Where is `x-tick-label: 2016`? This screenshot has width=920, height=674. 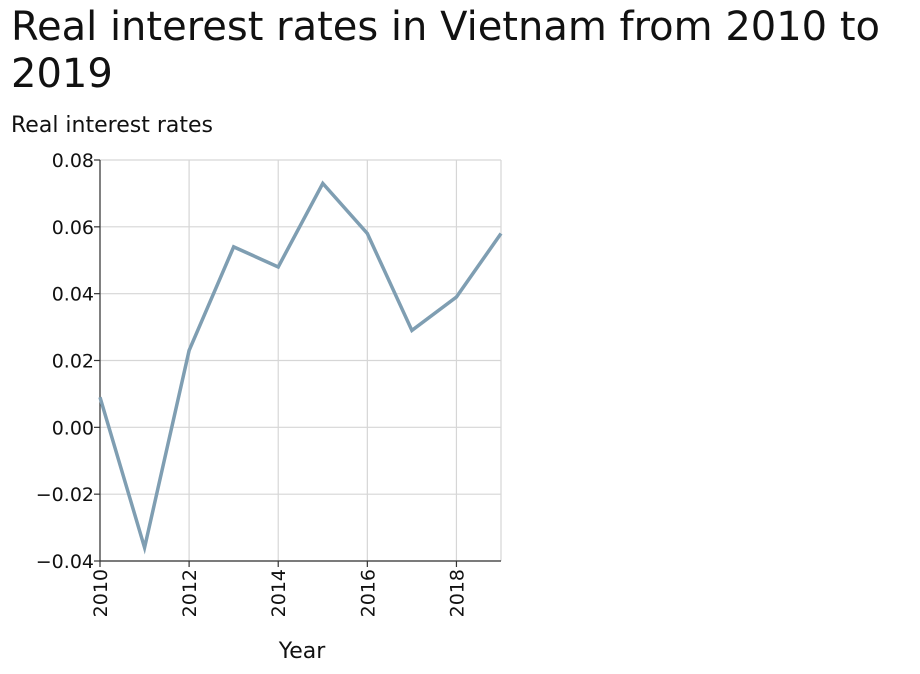 x-tick-label: 2016 is located at coordinates (368, 593).